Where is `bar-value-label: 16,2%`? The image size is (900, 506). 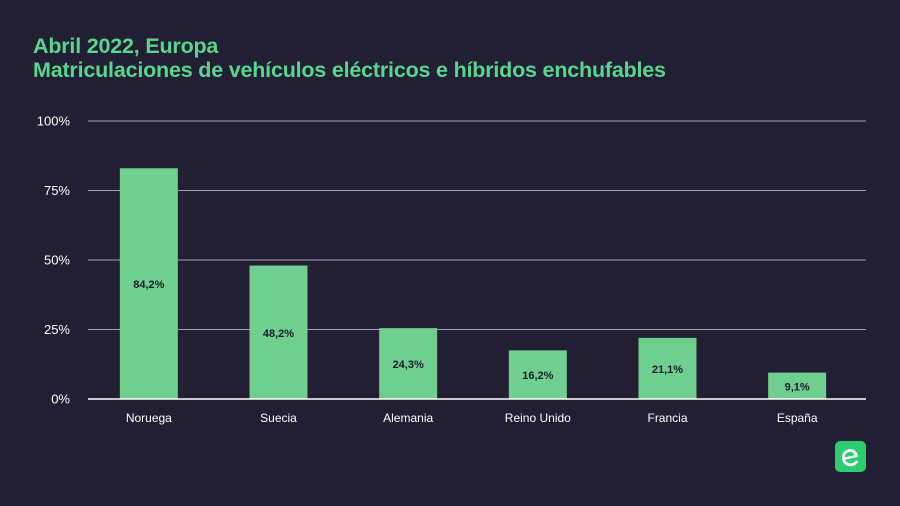
bar-value-label: 16,2% is located at coordinates (537, 376).